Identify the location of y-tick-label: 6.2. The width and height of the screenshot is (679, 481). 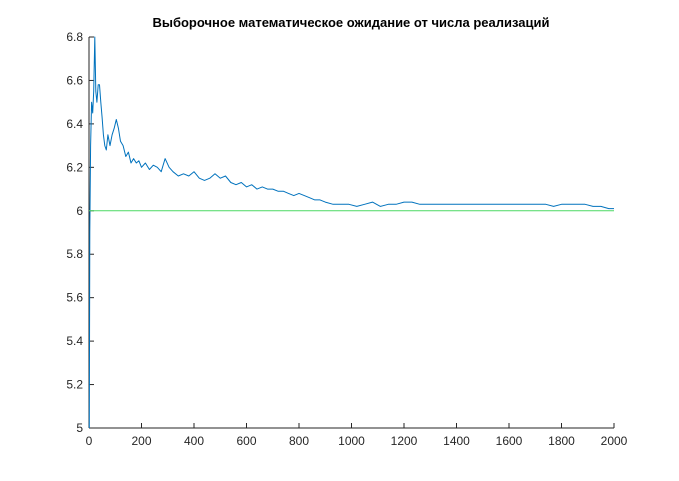
(74, 167).